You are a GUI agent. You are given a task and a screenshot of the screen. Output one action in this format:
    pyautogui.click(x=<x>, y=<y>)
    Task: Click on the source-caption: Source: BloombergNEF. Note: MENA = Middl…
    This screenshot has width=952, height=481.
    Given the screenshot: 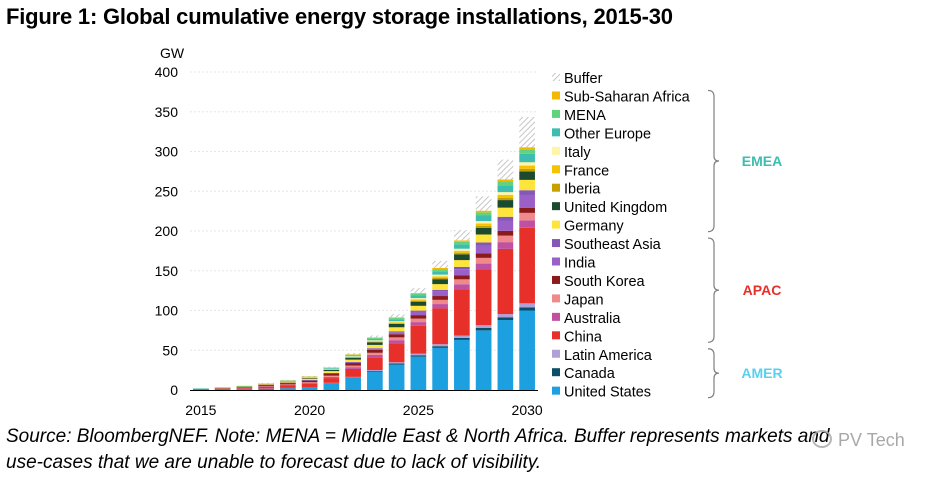 What is the action you would take?
    pyautogui.click(x=476, y=450)
    